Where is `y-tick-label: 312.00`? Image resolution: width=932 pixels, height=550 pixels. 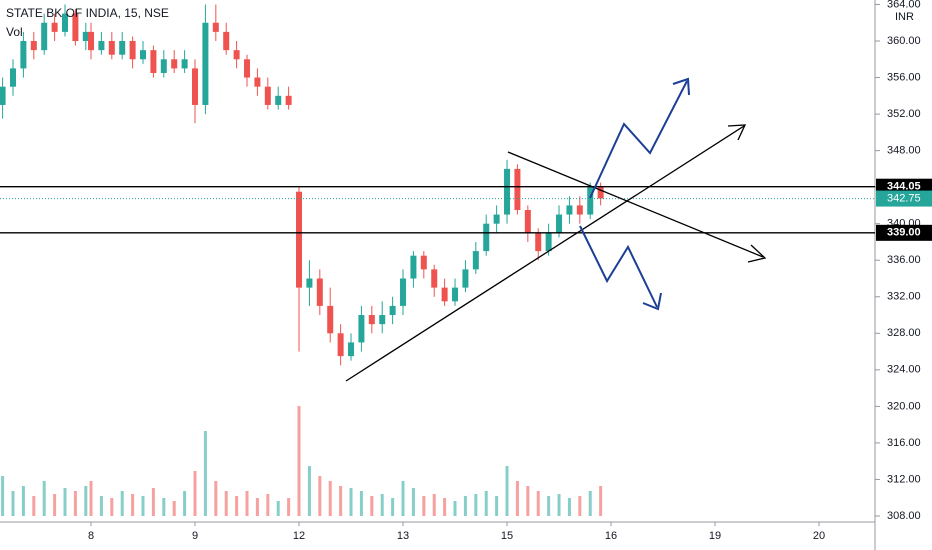 y-tick-label: 312.00 is located at coordinates (904, 479).